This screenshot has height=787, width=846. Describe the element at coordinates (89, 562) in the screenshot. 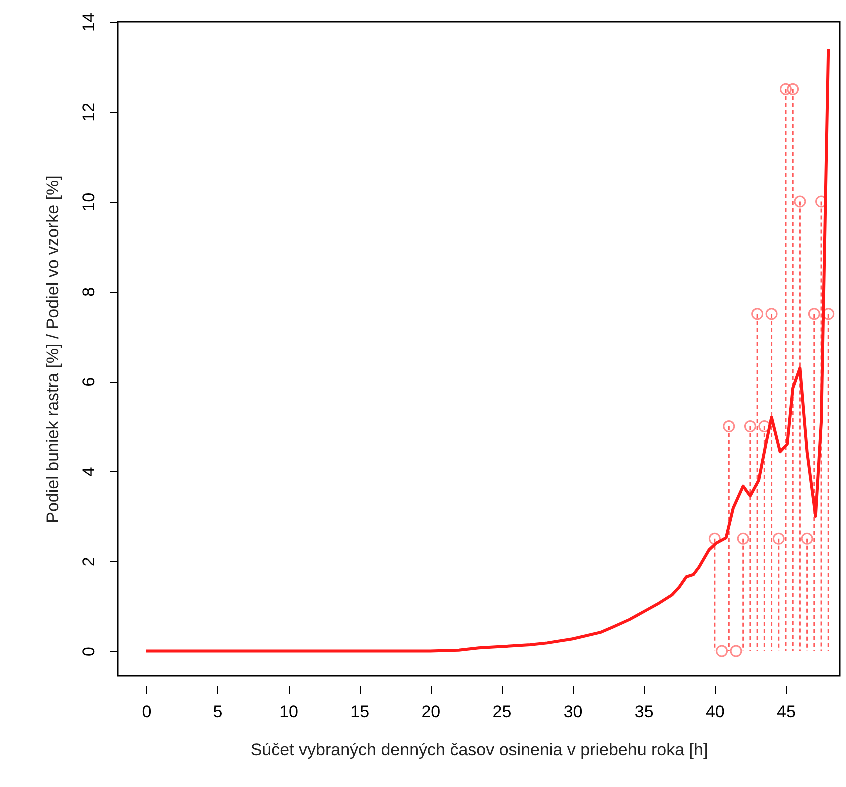

I see `y-tick-label: 2` at that location.